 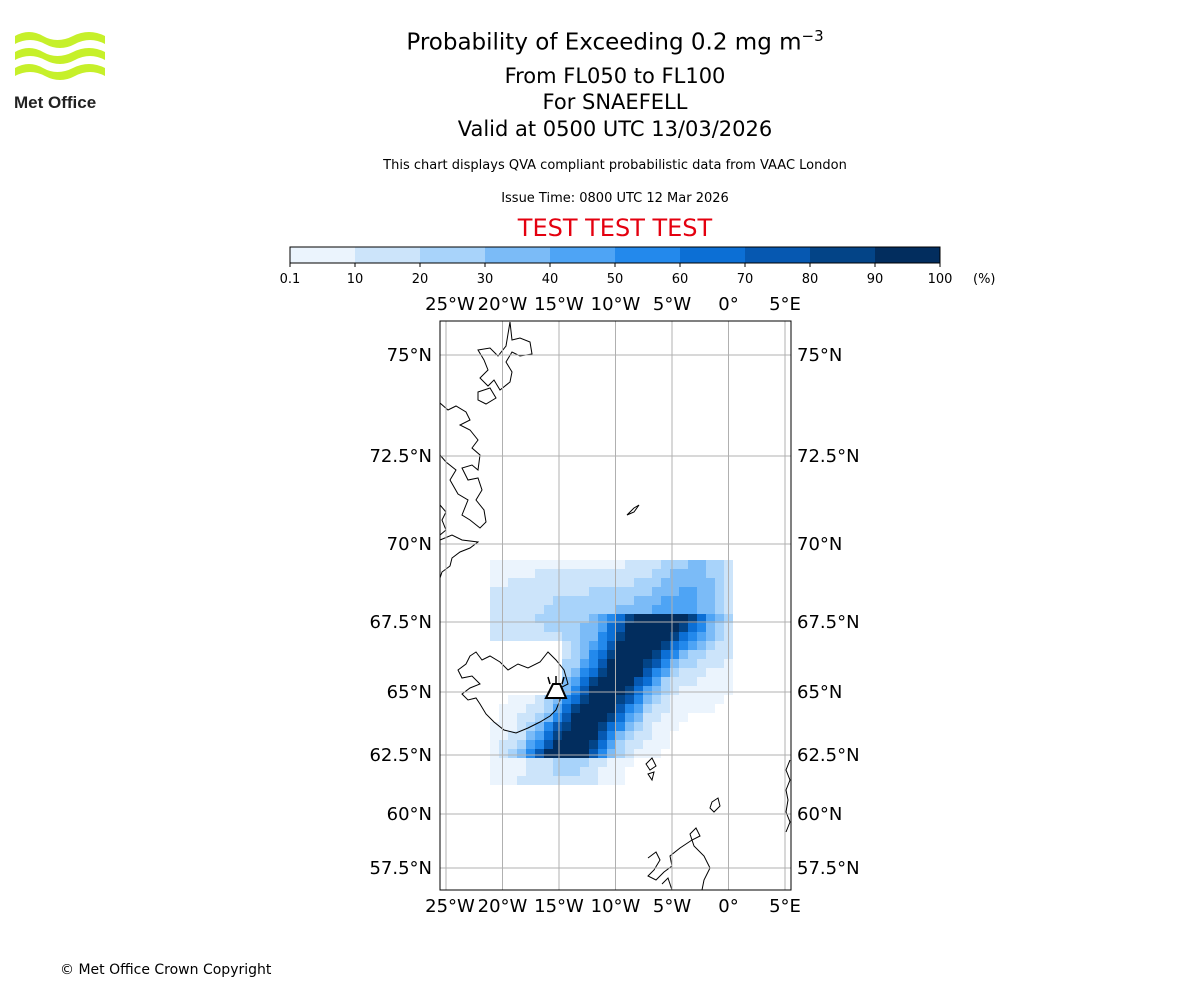 What do you see at coordinates (505, 363) in the screenshot?
I see `greenland-islands` at bounding box center [505, 363].